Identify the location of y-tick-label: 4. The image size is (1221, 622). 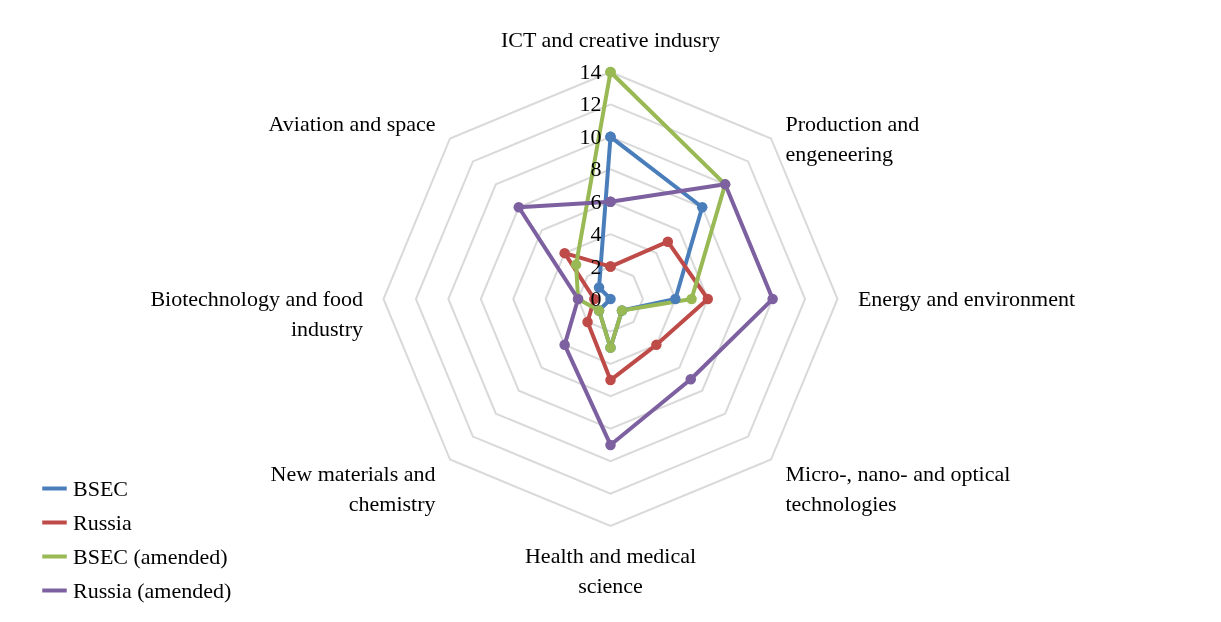
(596, 234).